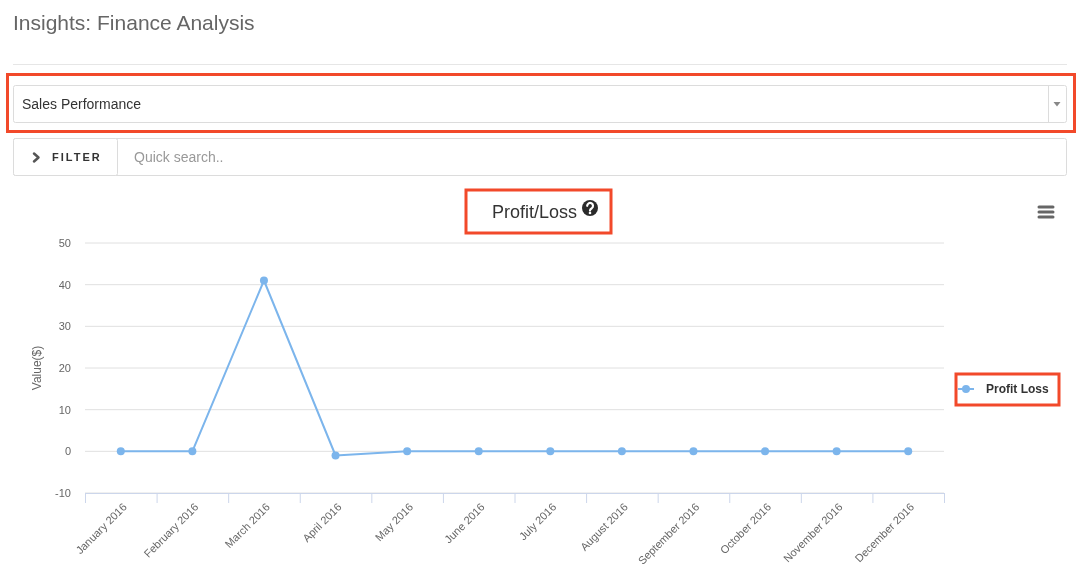  What do you see at coordinates (64, 367) in the screenshot?
I see `y-tick-label: 20` at bounding box center [64, 367].